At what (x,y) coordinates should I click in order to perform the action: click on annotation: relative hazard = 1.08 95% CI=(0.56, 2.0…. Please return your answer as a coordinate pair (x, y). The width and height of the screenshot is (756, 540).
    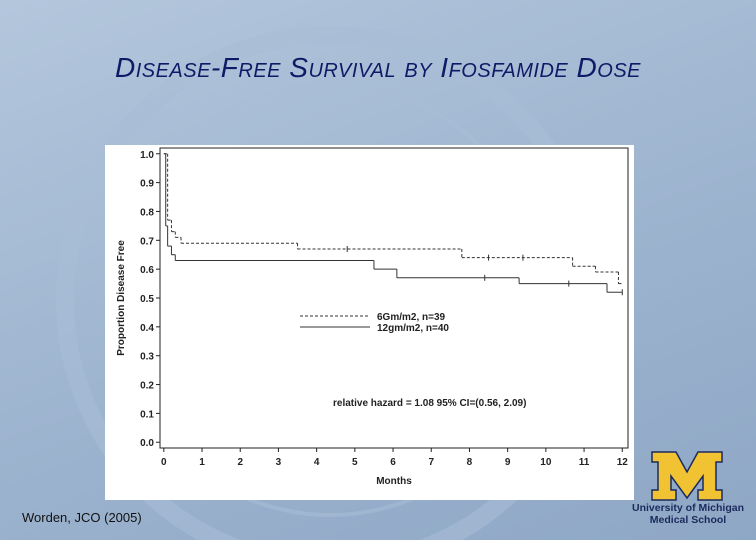
    Looking at the image, I should click on (429, 403).